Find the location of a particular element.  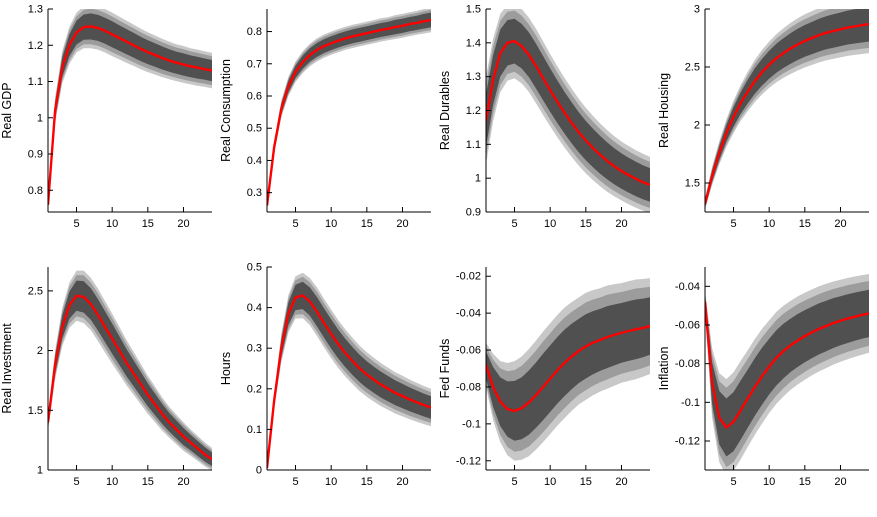

y-tick-label: 0.9 is located at coordinates (473, 213).